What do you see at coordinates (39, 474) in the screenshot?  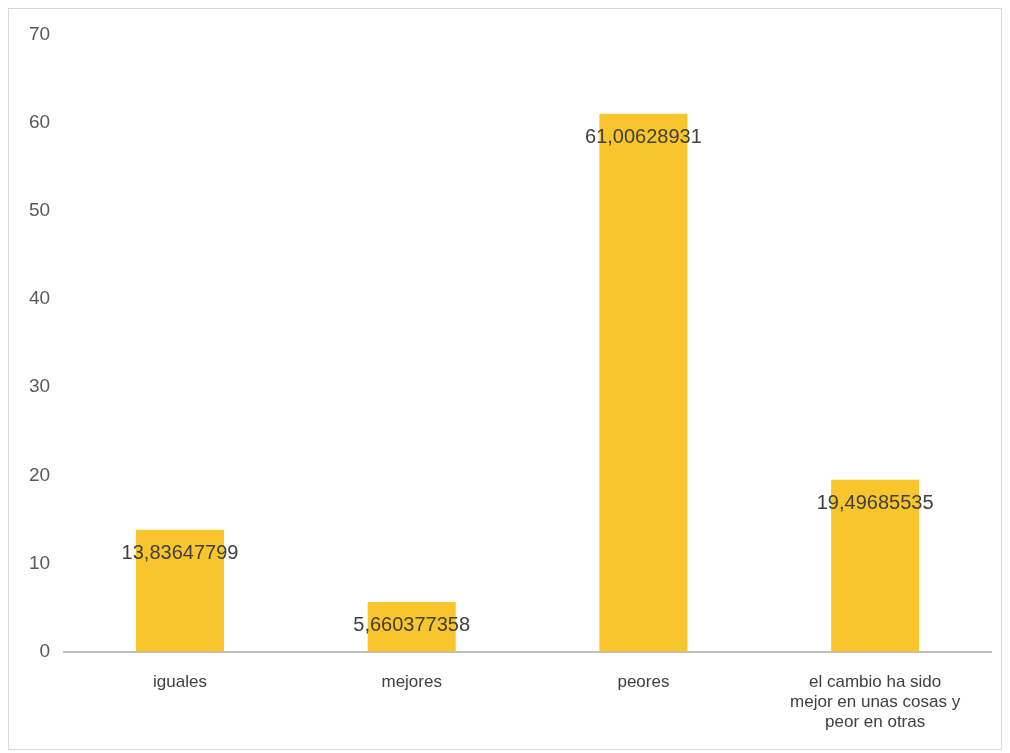 I see `y-tick-label: 20` at bounding box center [39, 474].